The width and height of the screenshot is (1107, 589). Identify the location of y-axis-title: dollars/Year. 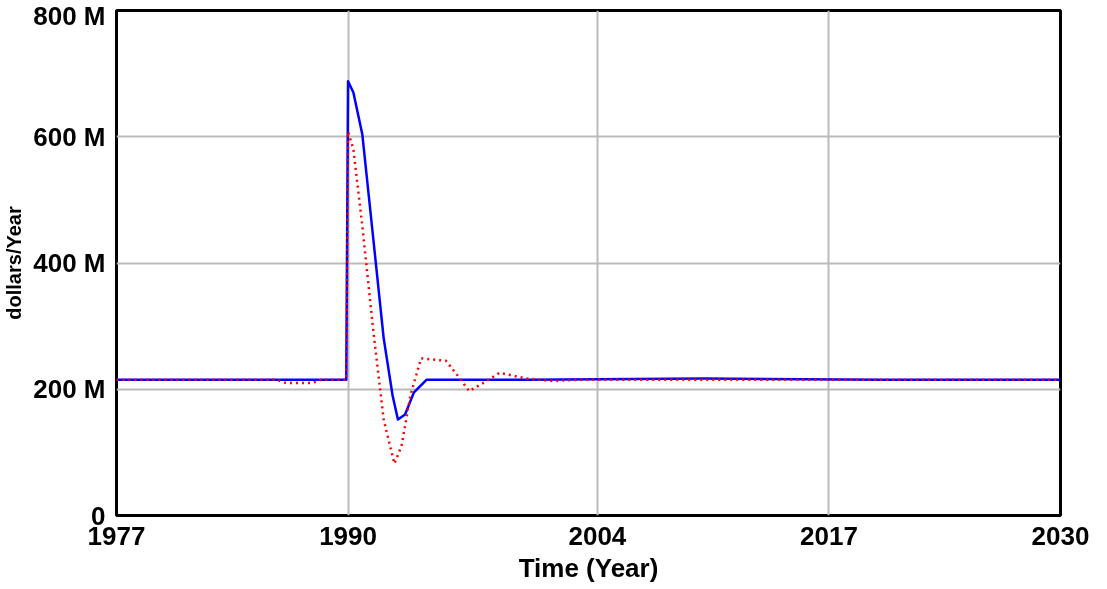
(14, 263).